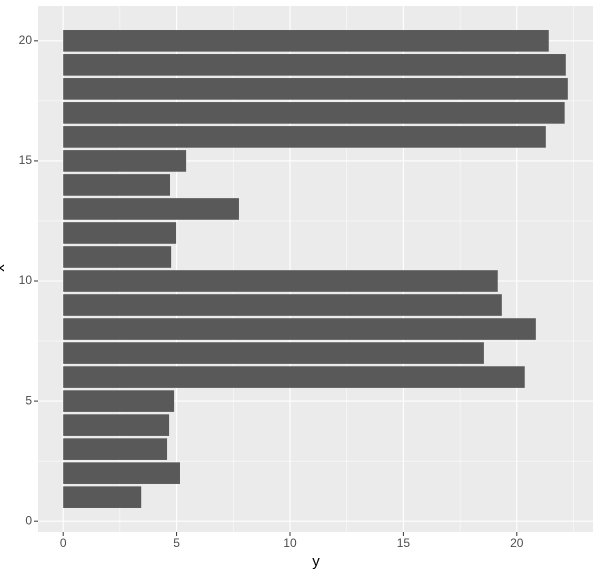 This screenshot has width=600, height=575. Describe the element at coordinates (63, 543) in the screenshot. I see `x-tick-label: 0` at that location.